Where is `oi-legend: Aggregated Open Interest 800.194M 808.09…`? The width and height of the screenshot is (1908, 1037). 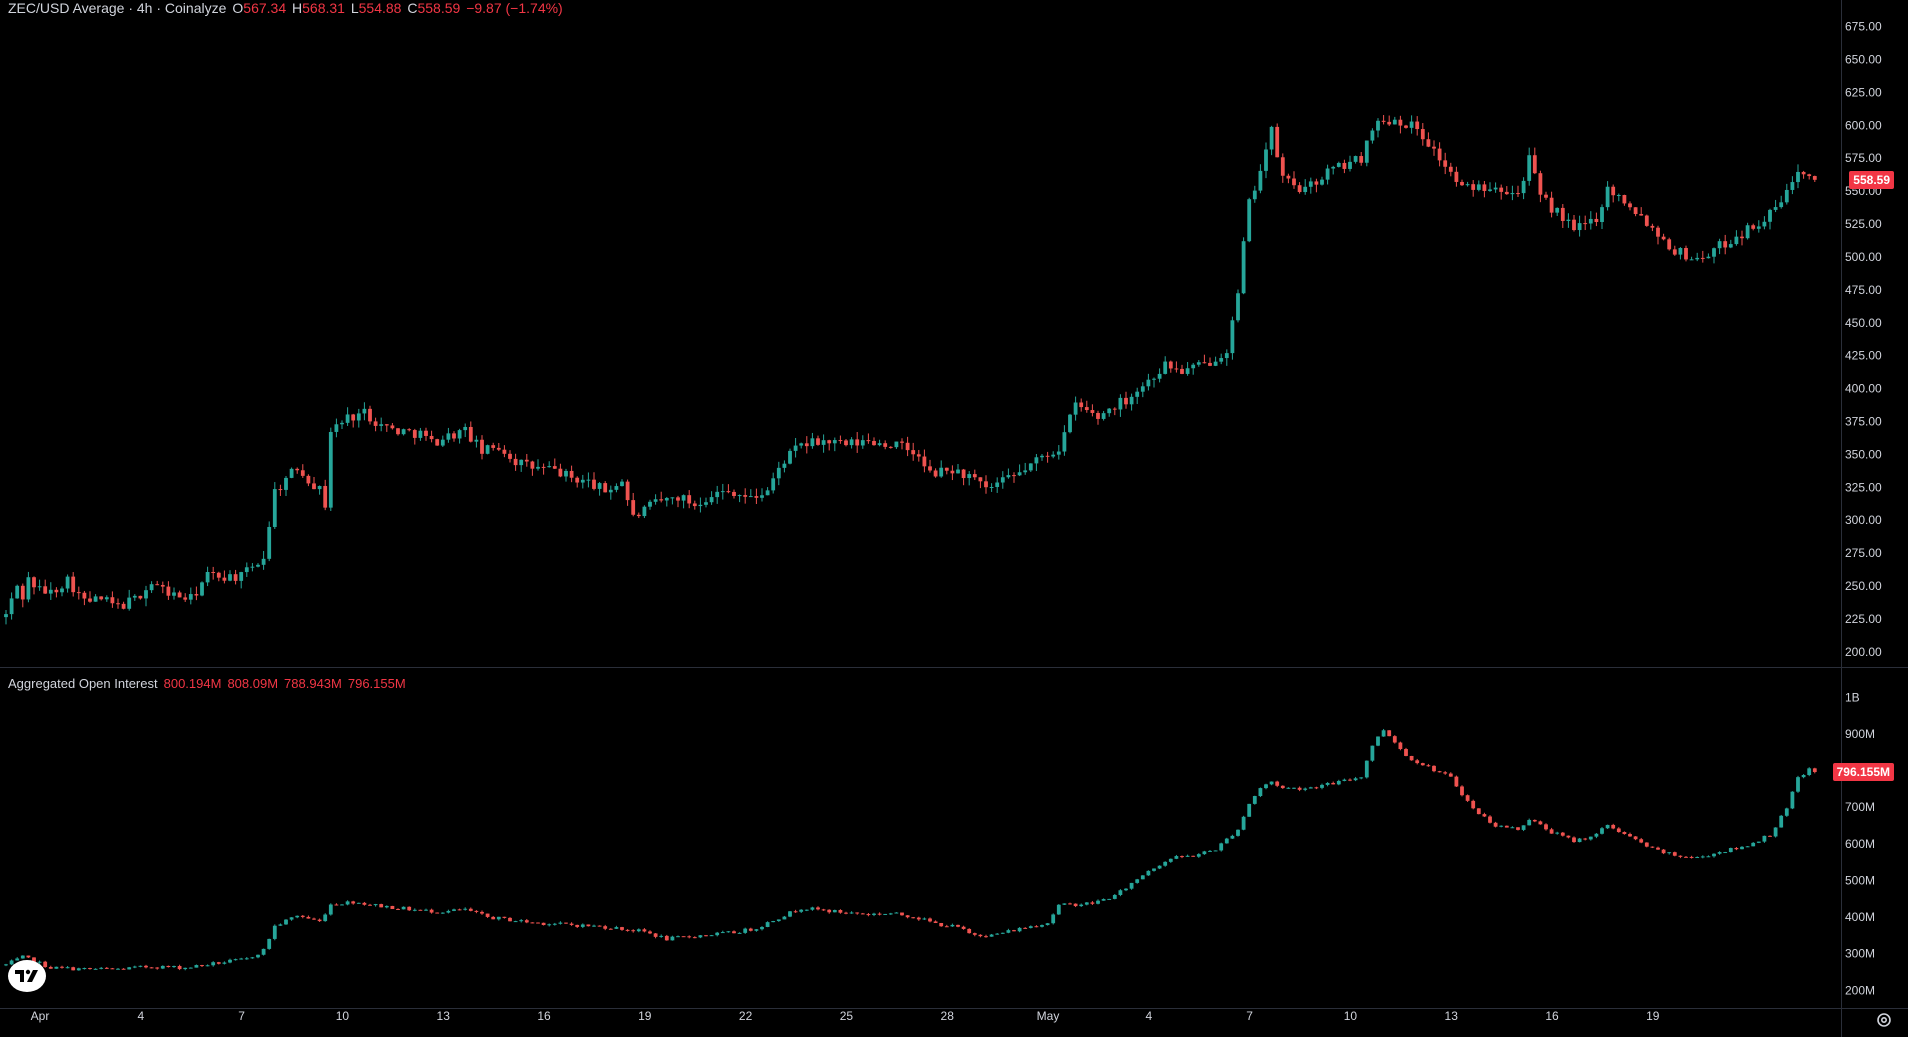
oi-legend: Aggregated Open Interest 800.194M 808.09… is located at coordinates (207, 683).